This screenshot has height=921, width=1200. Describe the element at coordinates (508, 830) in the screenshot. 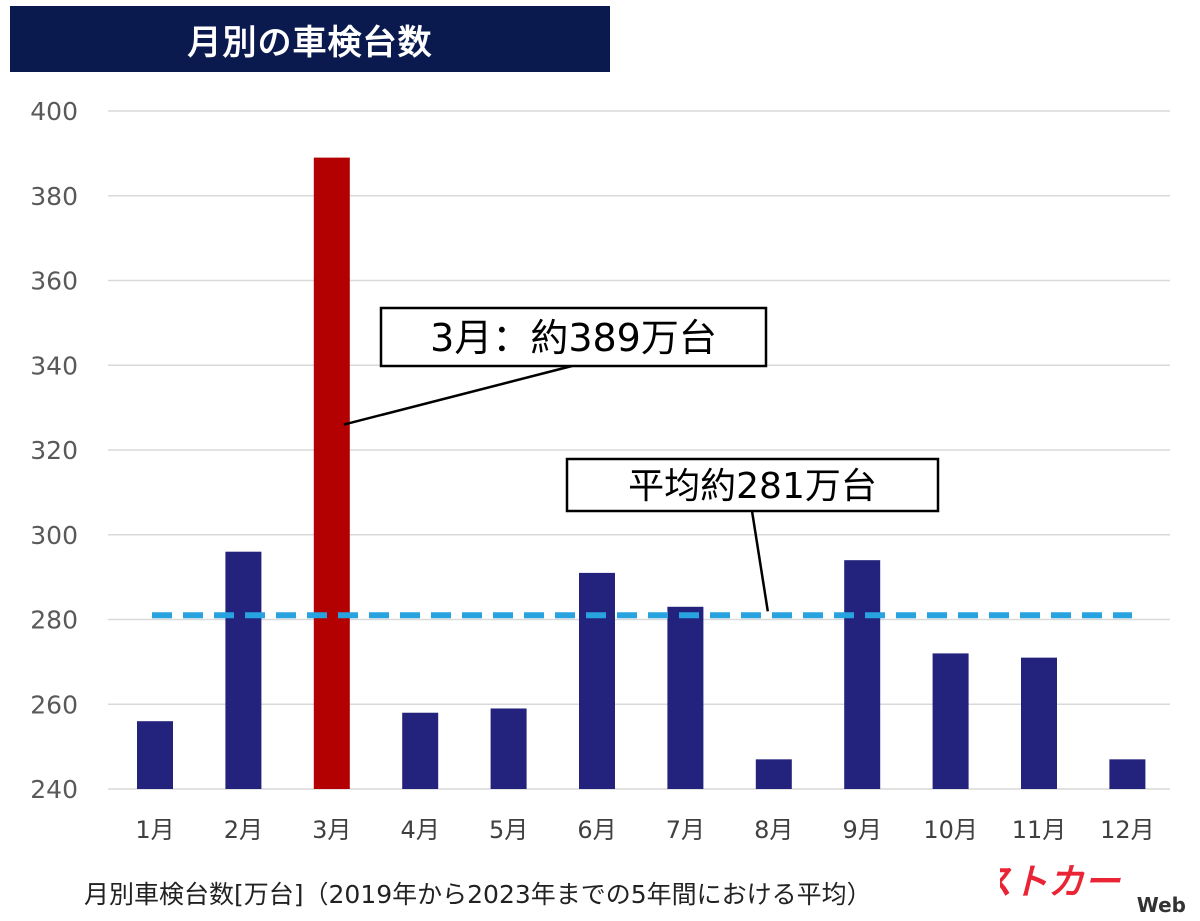

I see `x-tick-label: 5月` at that location.